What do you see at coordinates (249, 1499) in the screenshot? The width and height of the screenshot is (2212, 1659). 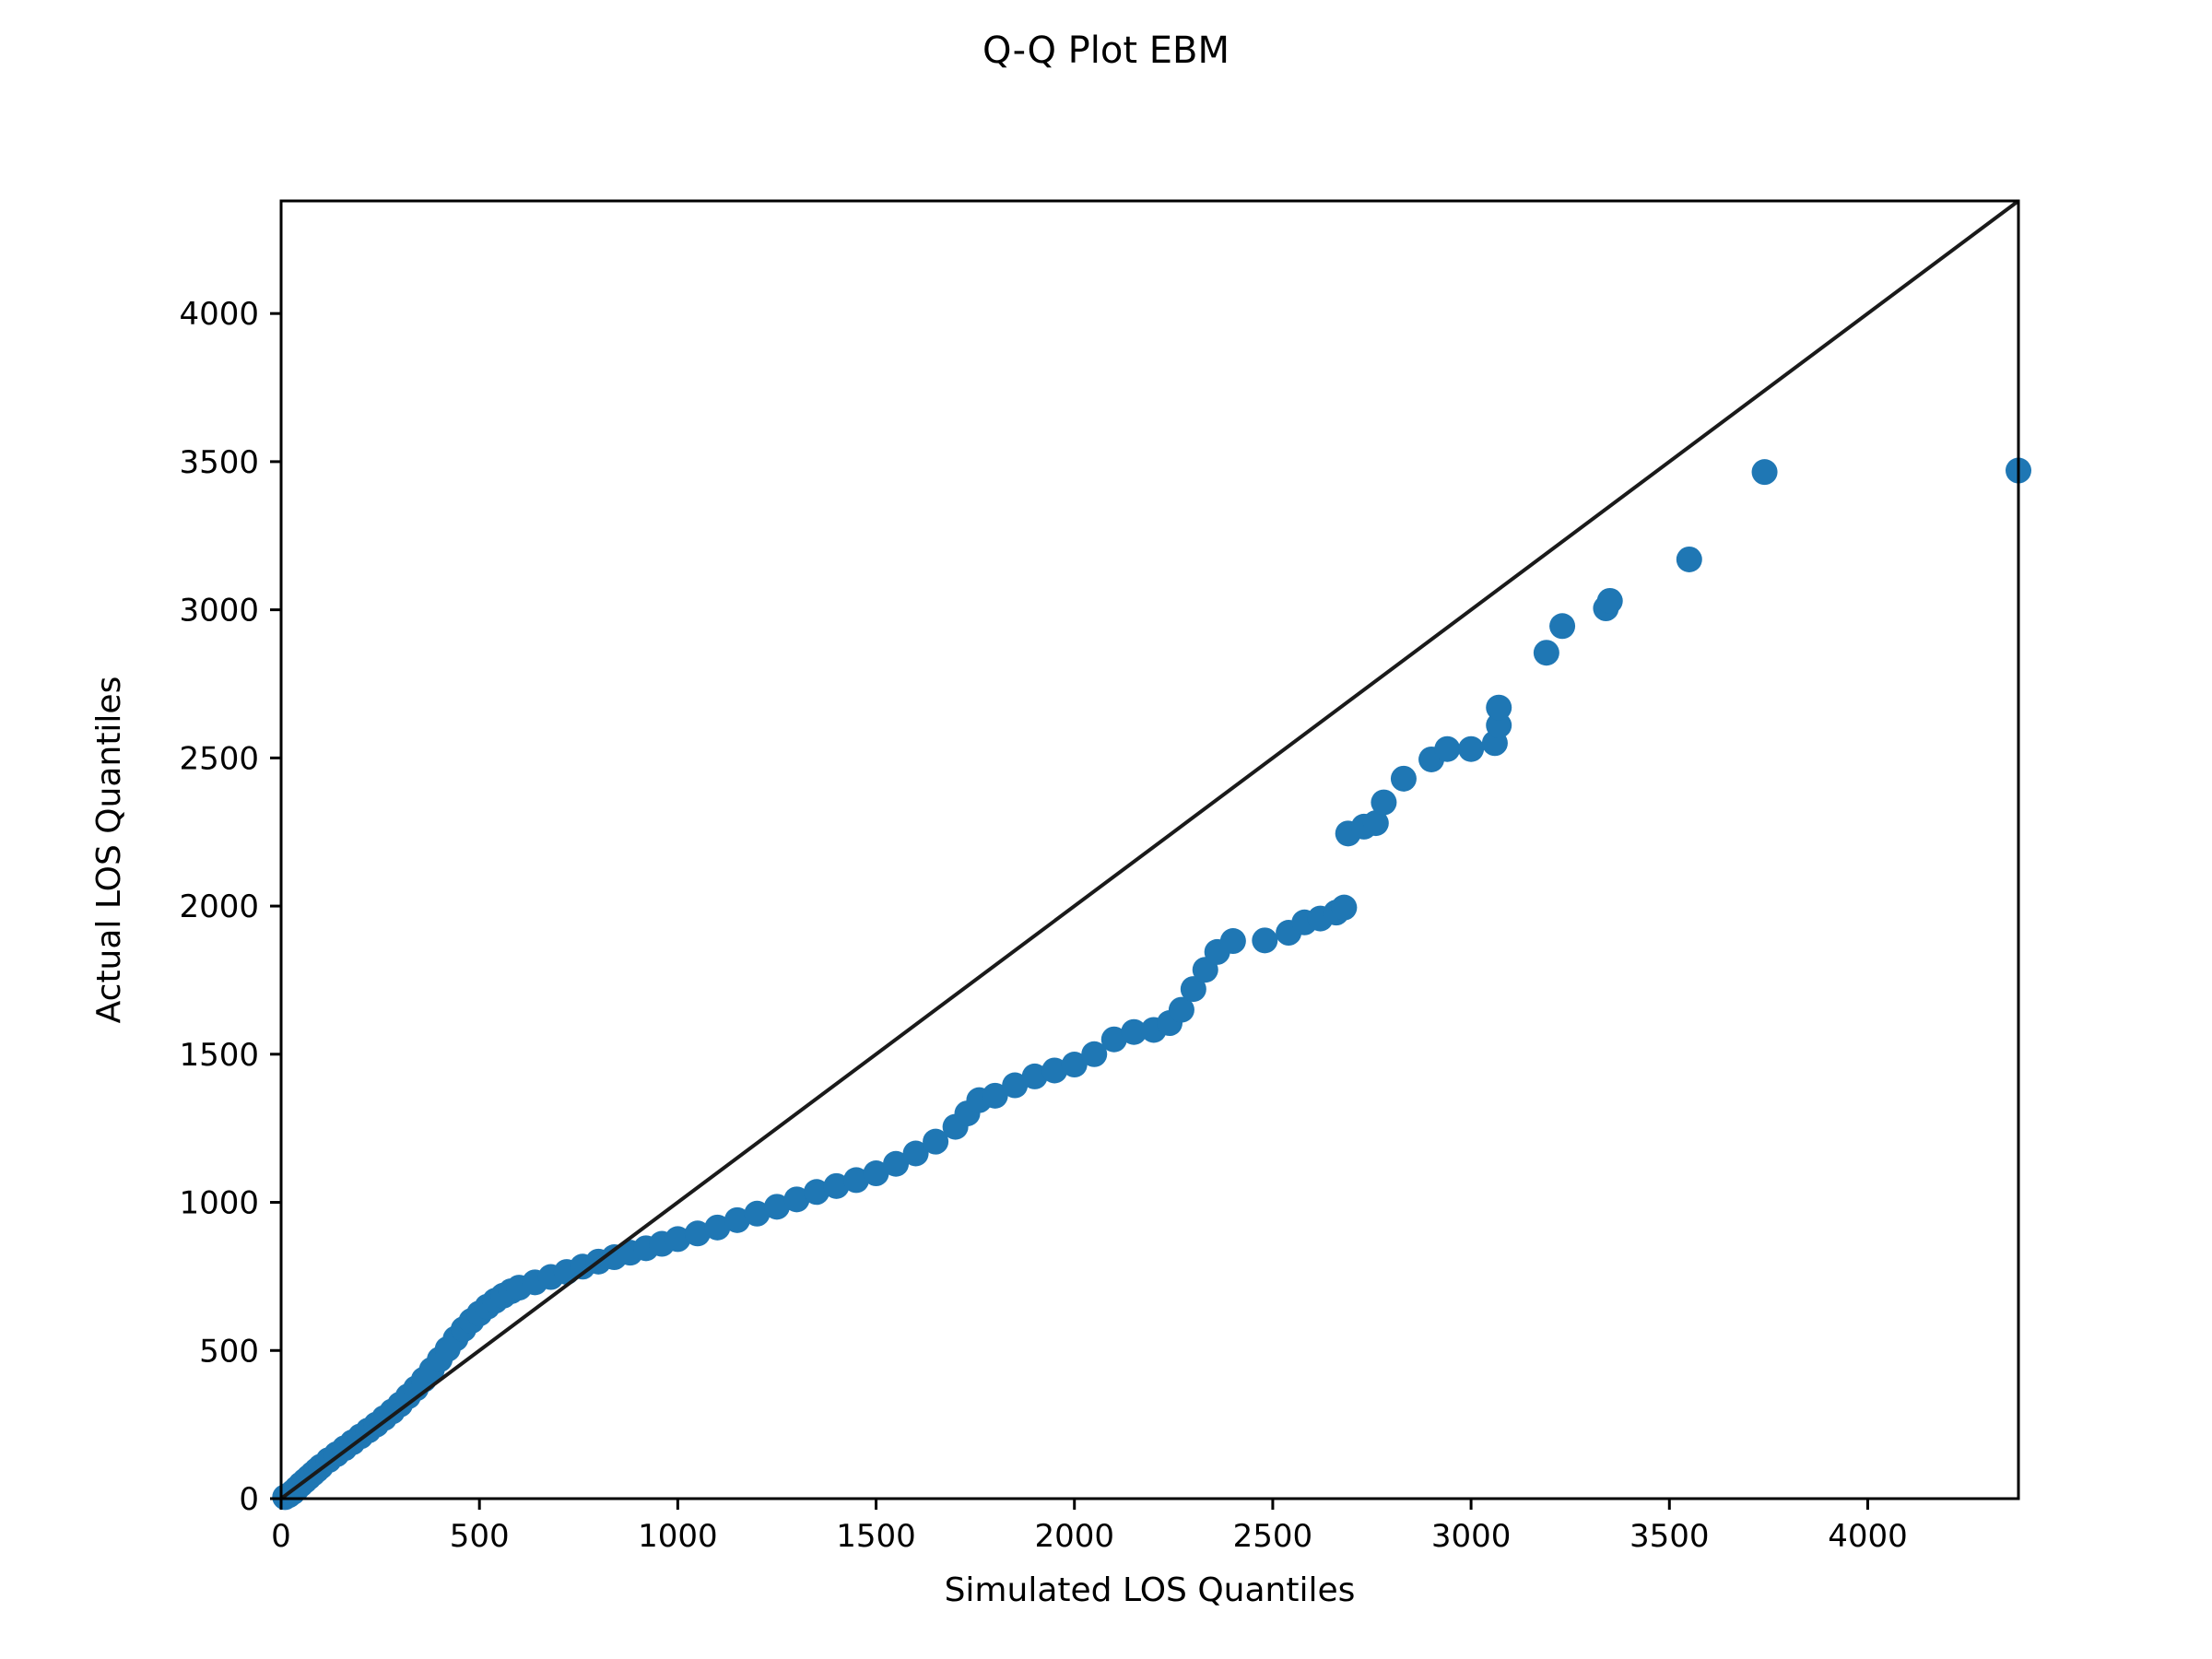 I see `y-tick-label: 0` at bounding box center [249, 1499].